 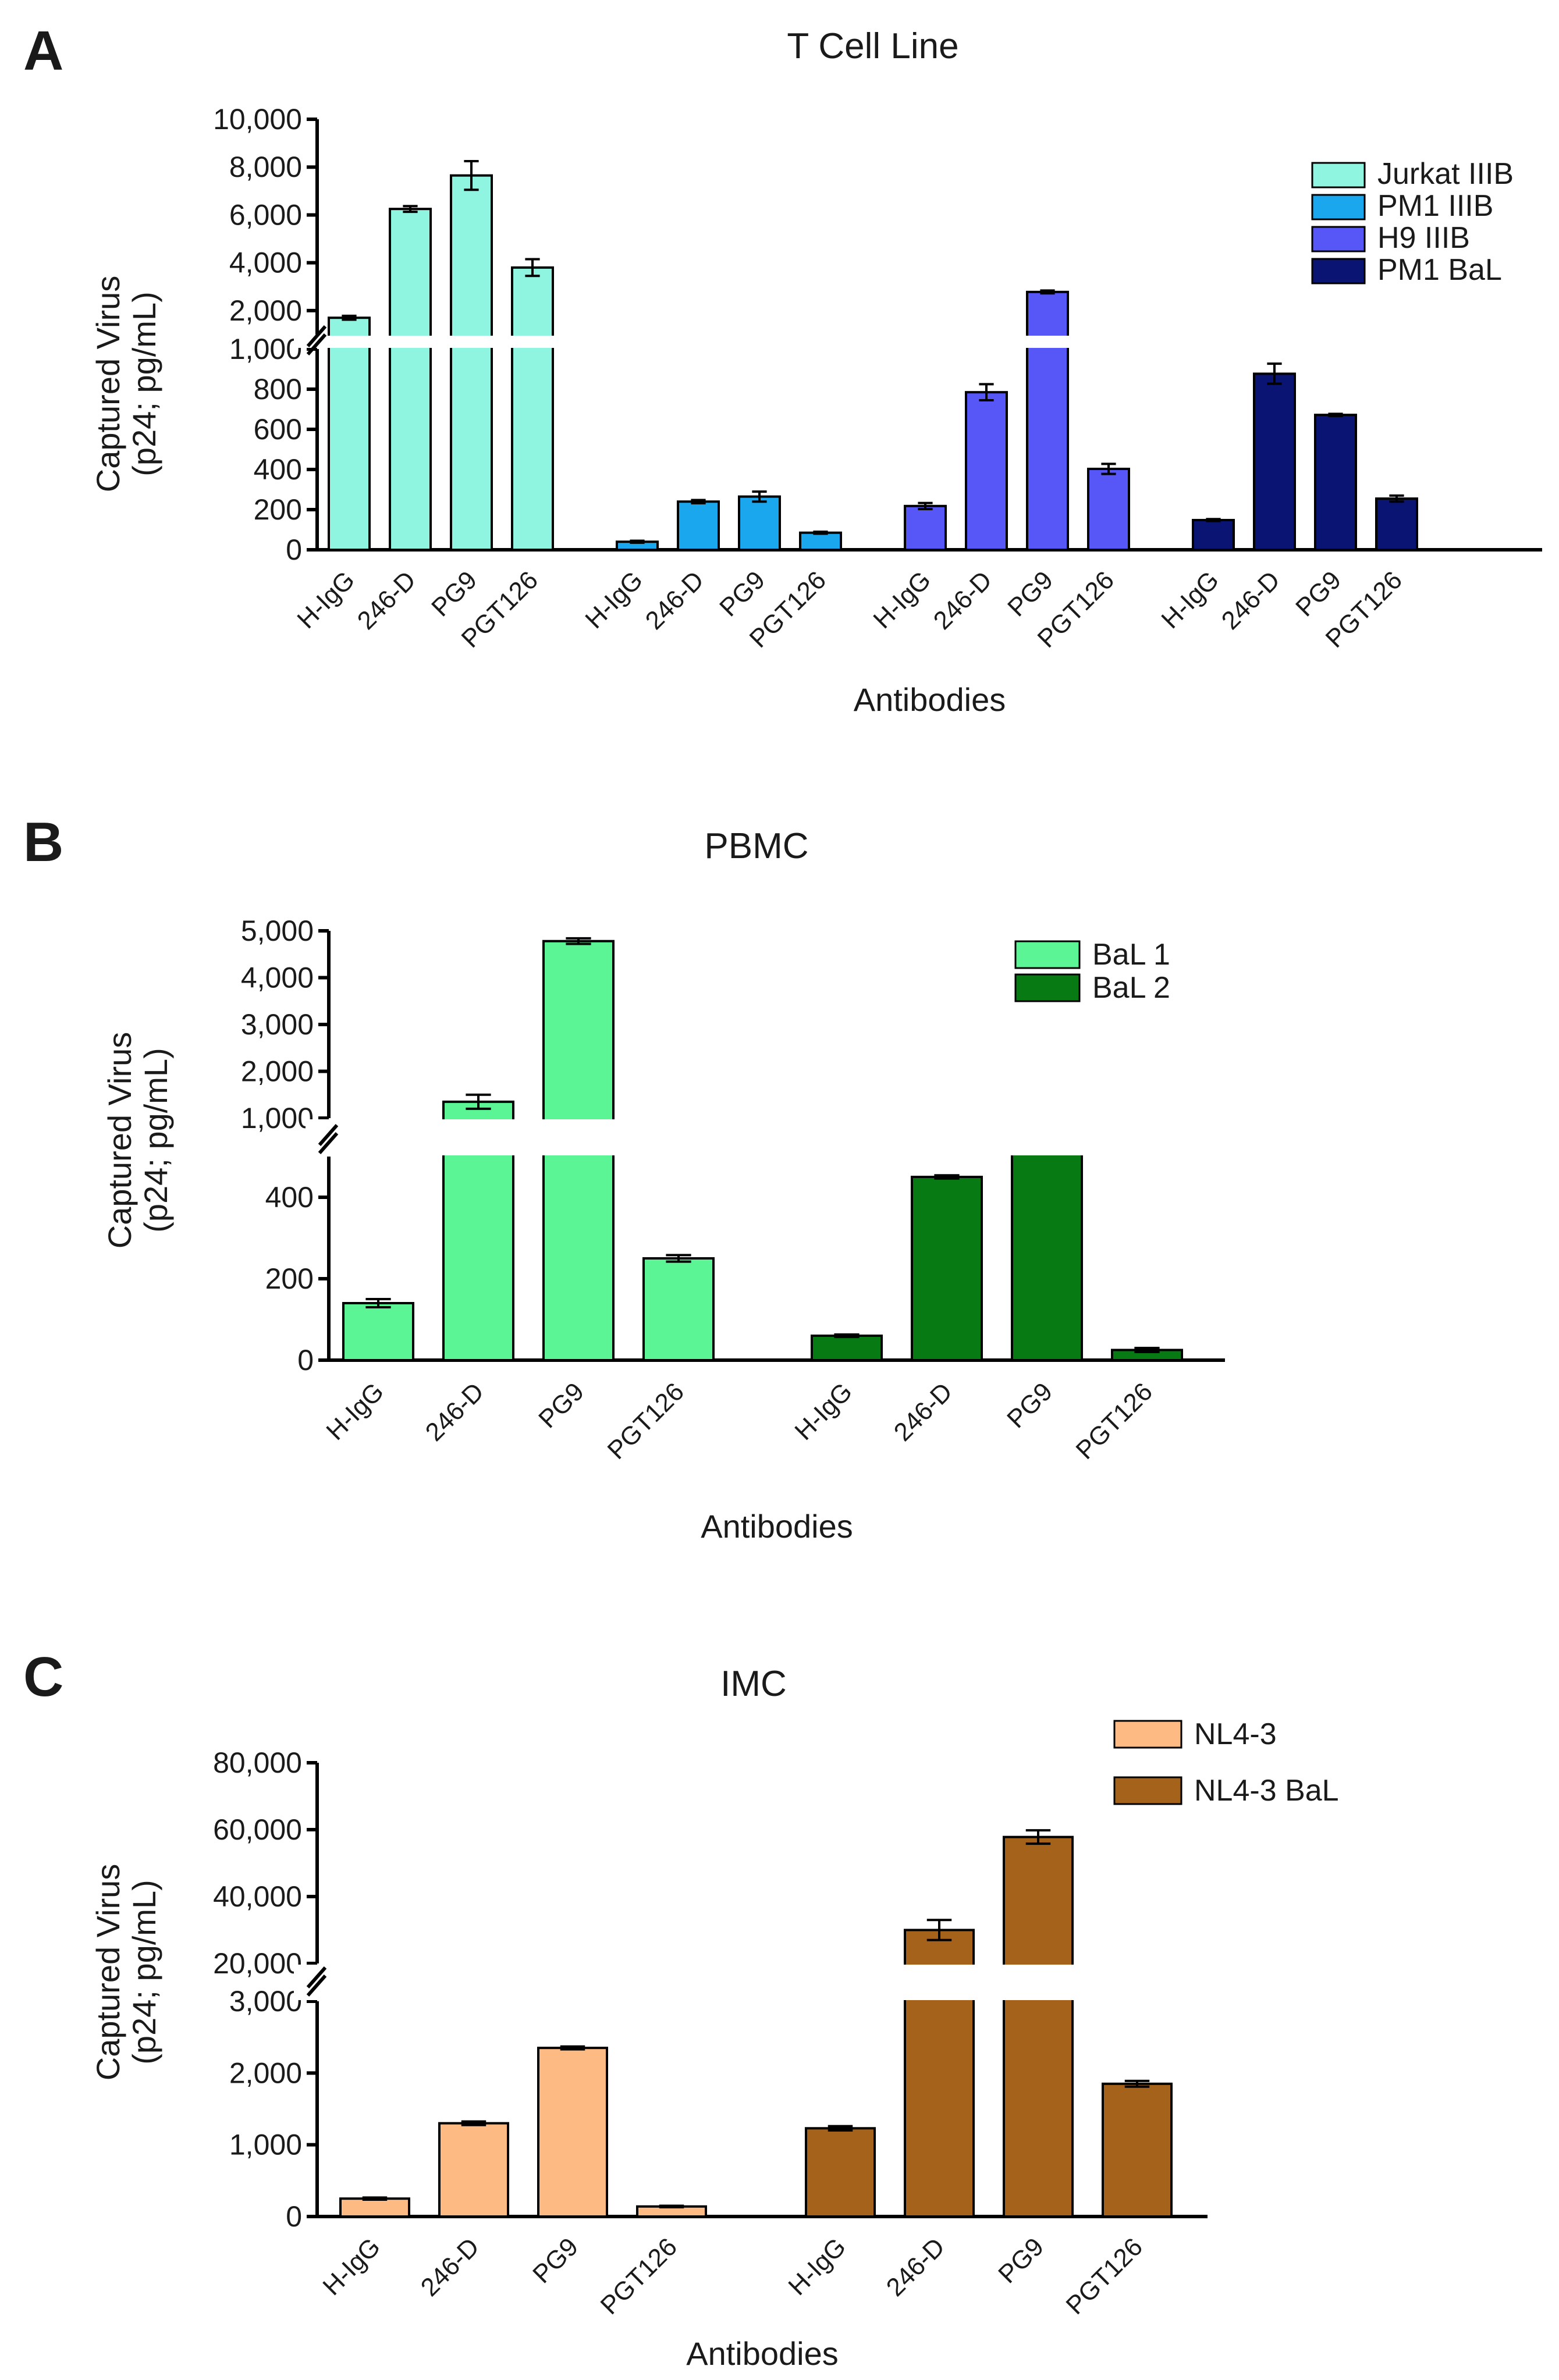 I want to click on legend-label: H9 IIIB, so click(x=1423, y=238).